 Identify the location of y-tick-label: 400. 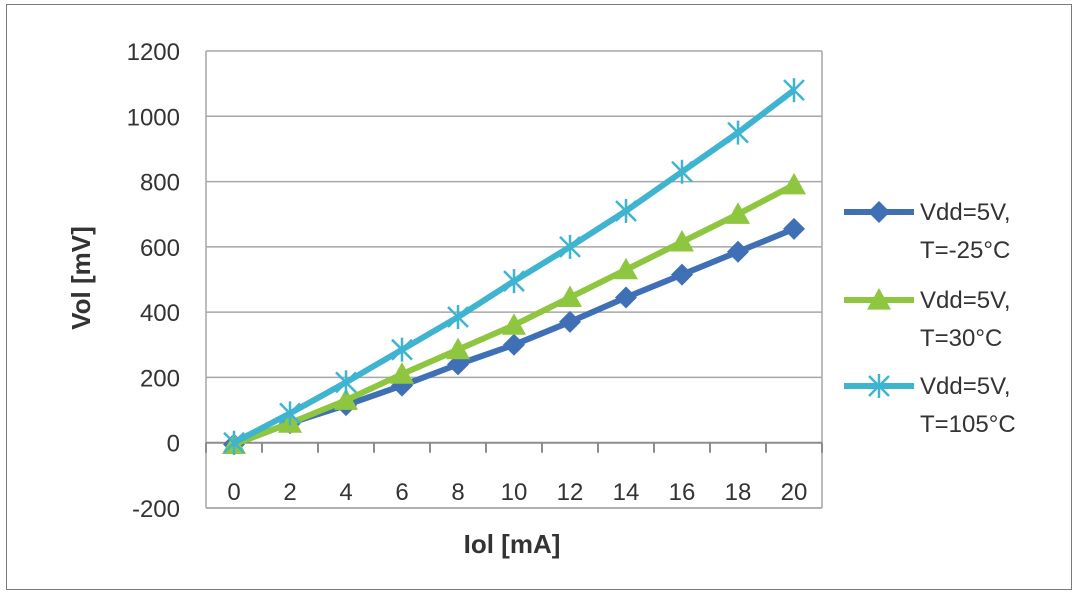
(160, 313).